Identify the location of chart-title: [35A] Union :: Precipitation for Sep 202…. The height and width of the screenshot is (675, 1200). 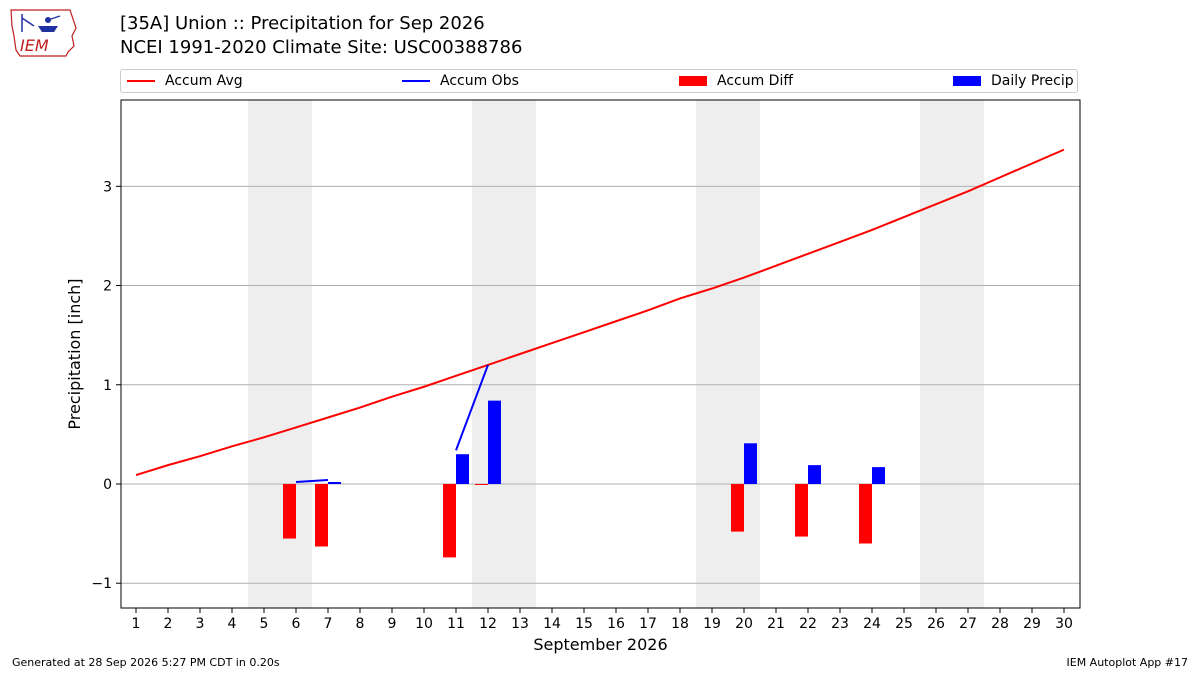
(321, 36).